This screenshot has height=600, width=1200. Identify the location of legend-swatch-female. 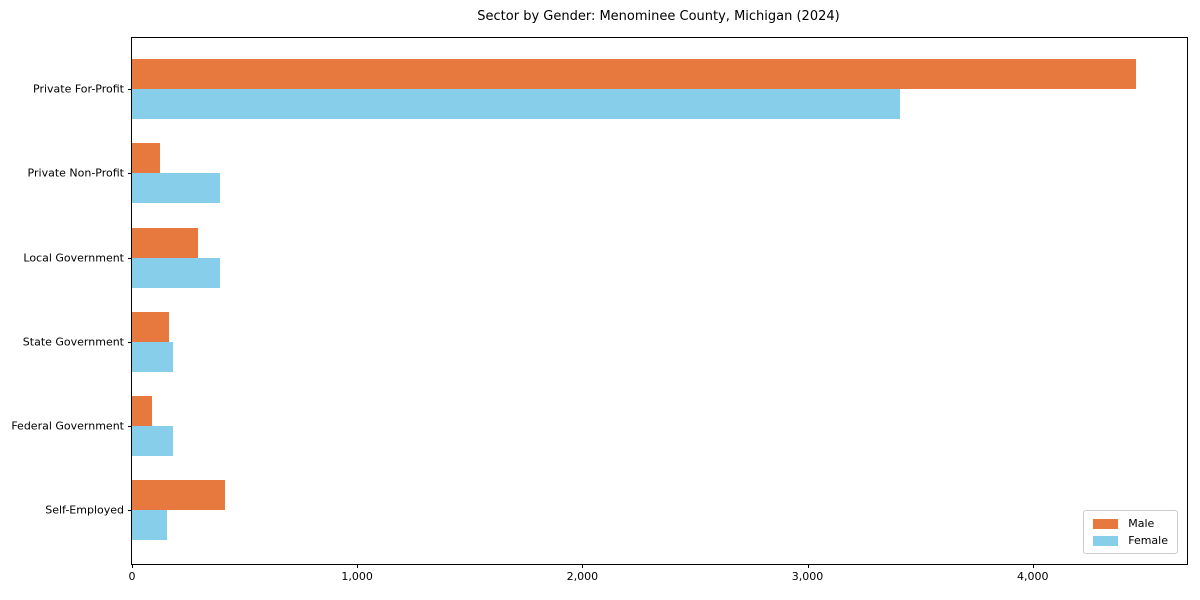
(1106, 540).